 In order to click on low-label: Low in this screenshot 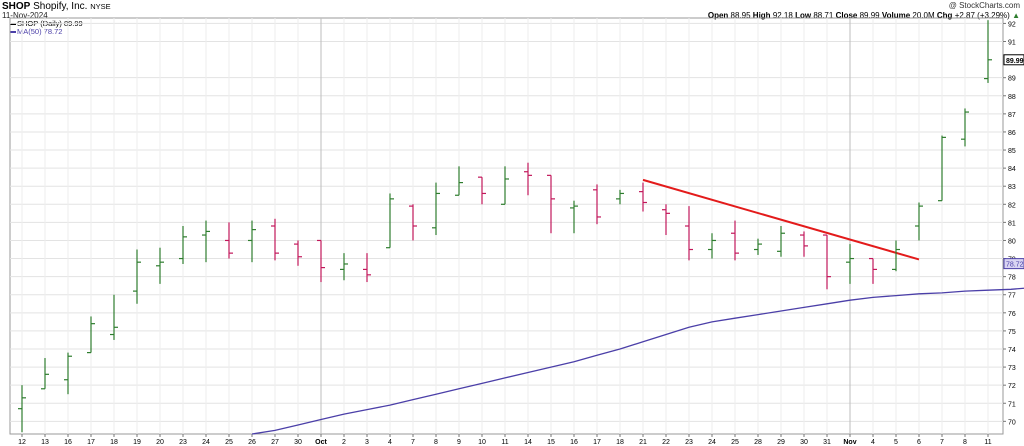, I will do `click(803, 15)`.